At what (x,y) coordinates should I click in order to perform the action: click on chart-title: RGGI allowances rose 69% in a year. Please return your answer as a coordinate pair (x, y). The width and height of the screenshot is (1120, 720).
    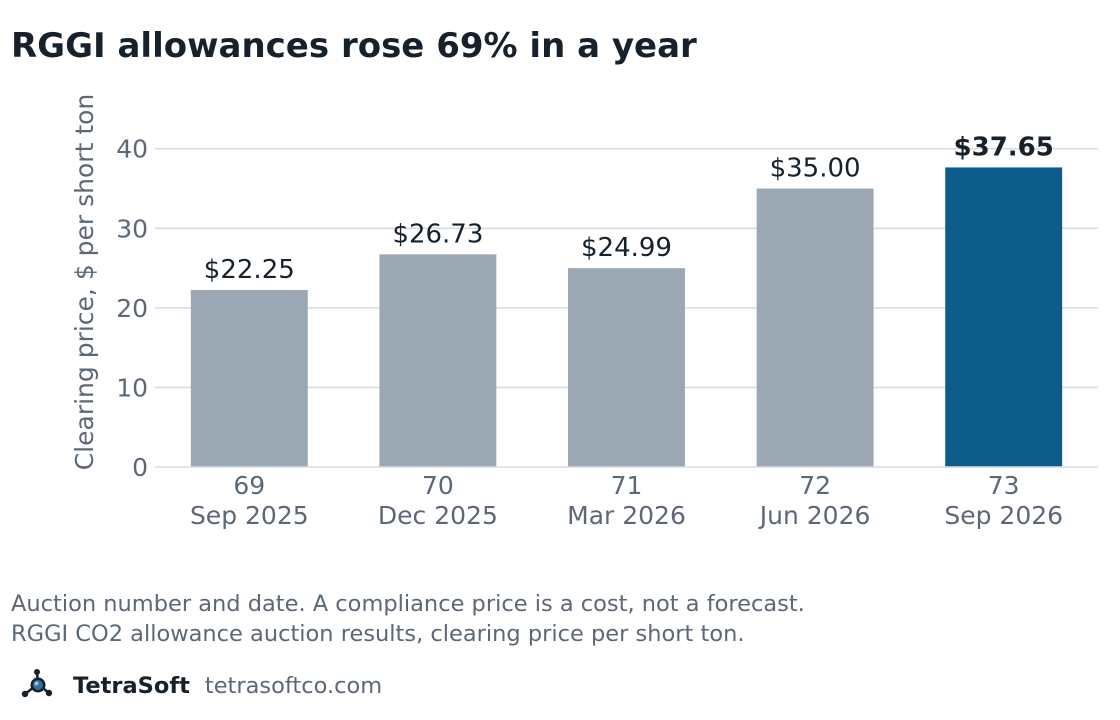
    Looking at the image, I should click on (354, 46).